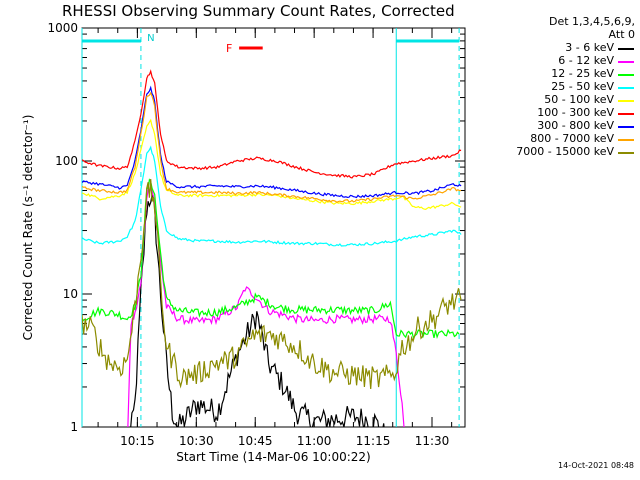 The height and width of the screenshot is (480, 640). I want to click on x-axis-label: Start Time (14-Mar-06 10:00:22), so click(273, 457).